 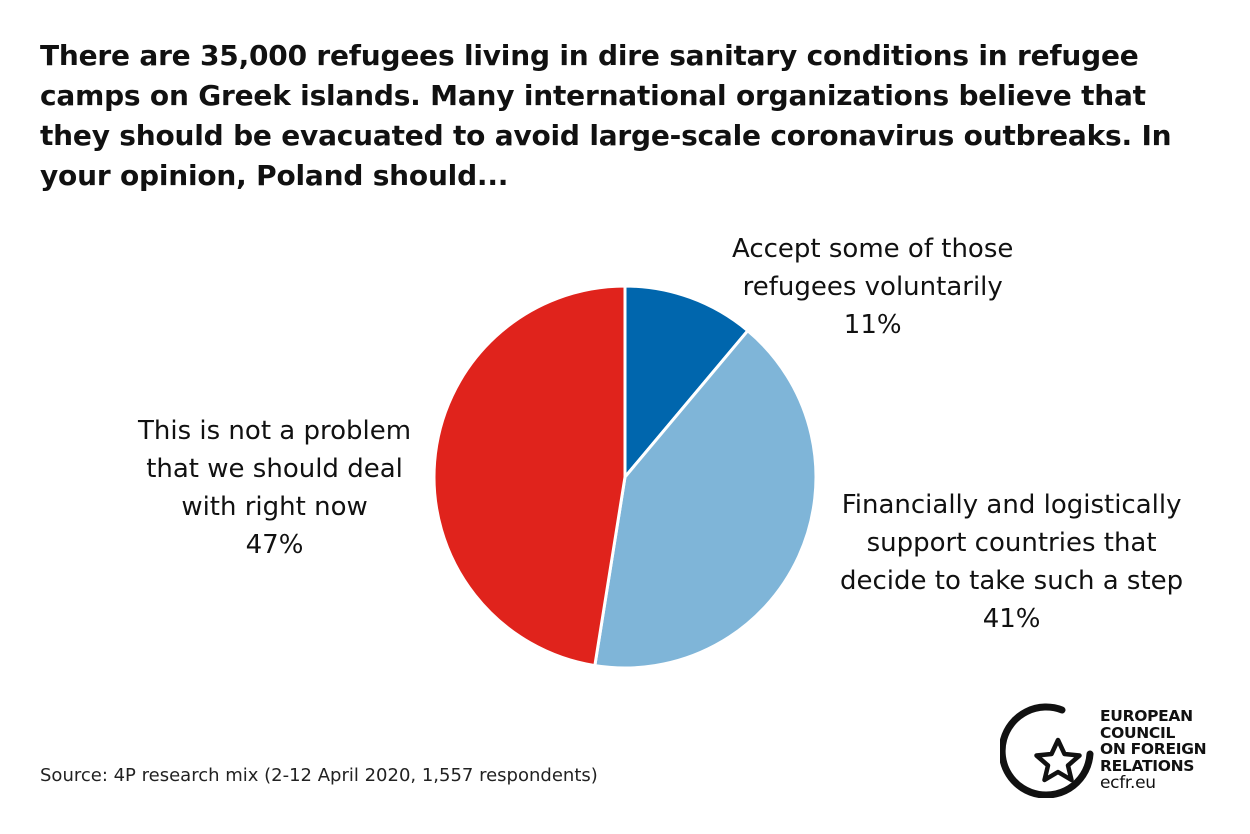 I want to click on slice-value-label: 11%, so click(x=872, y=325).